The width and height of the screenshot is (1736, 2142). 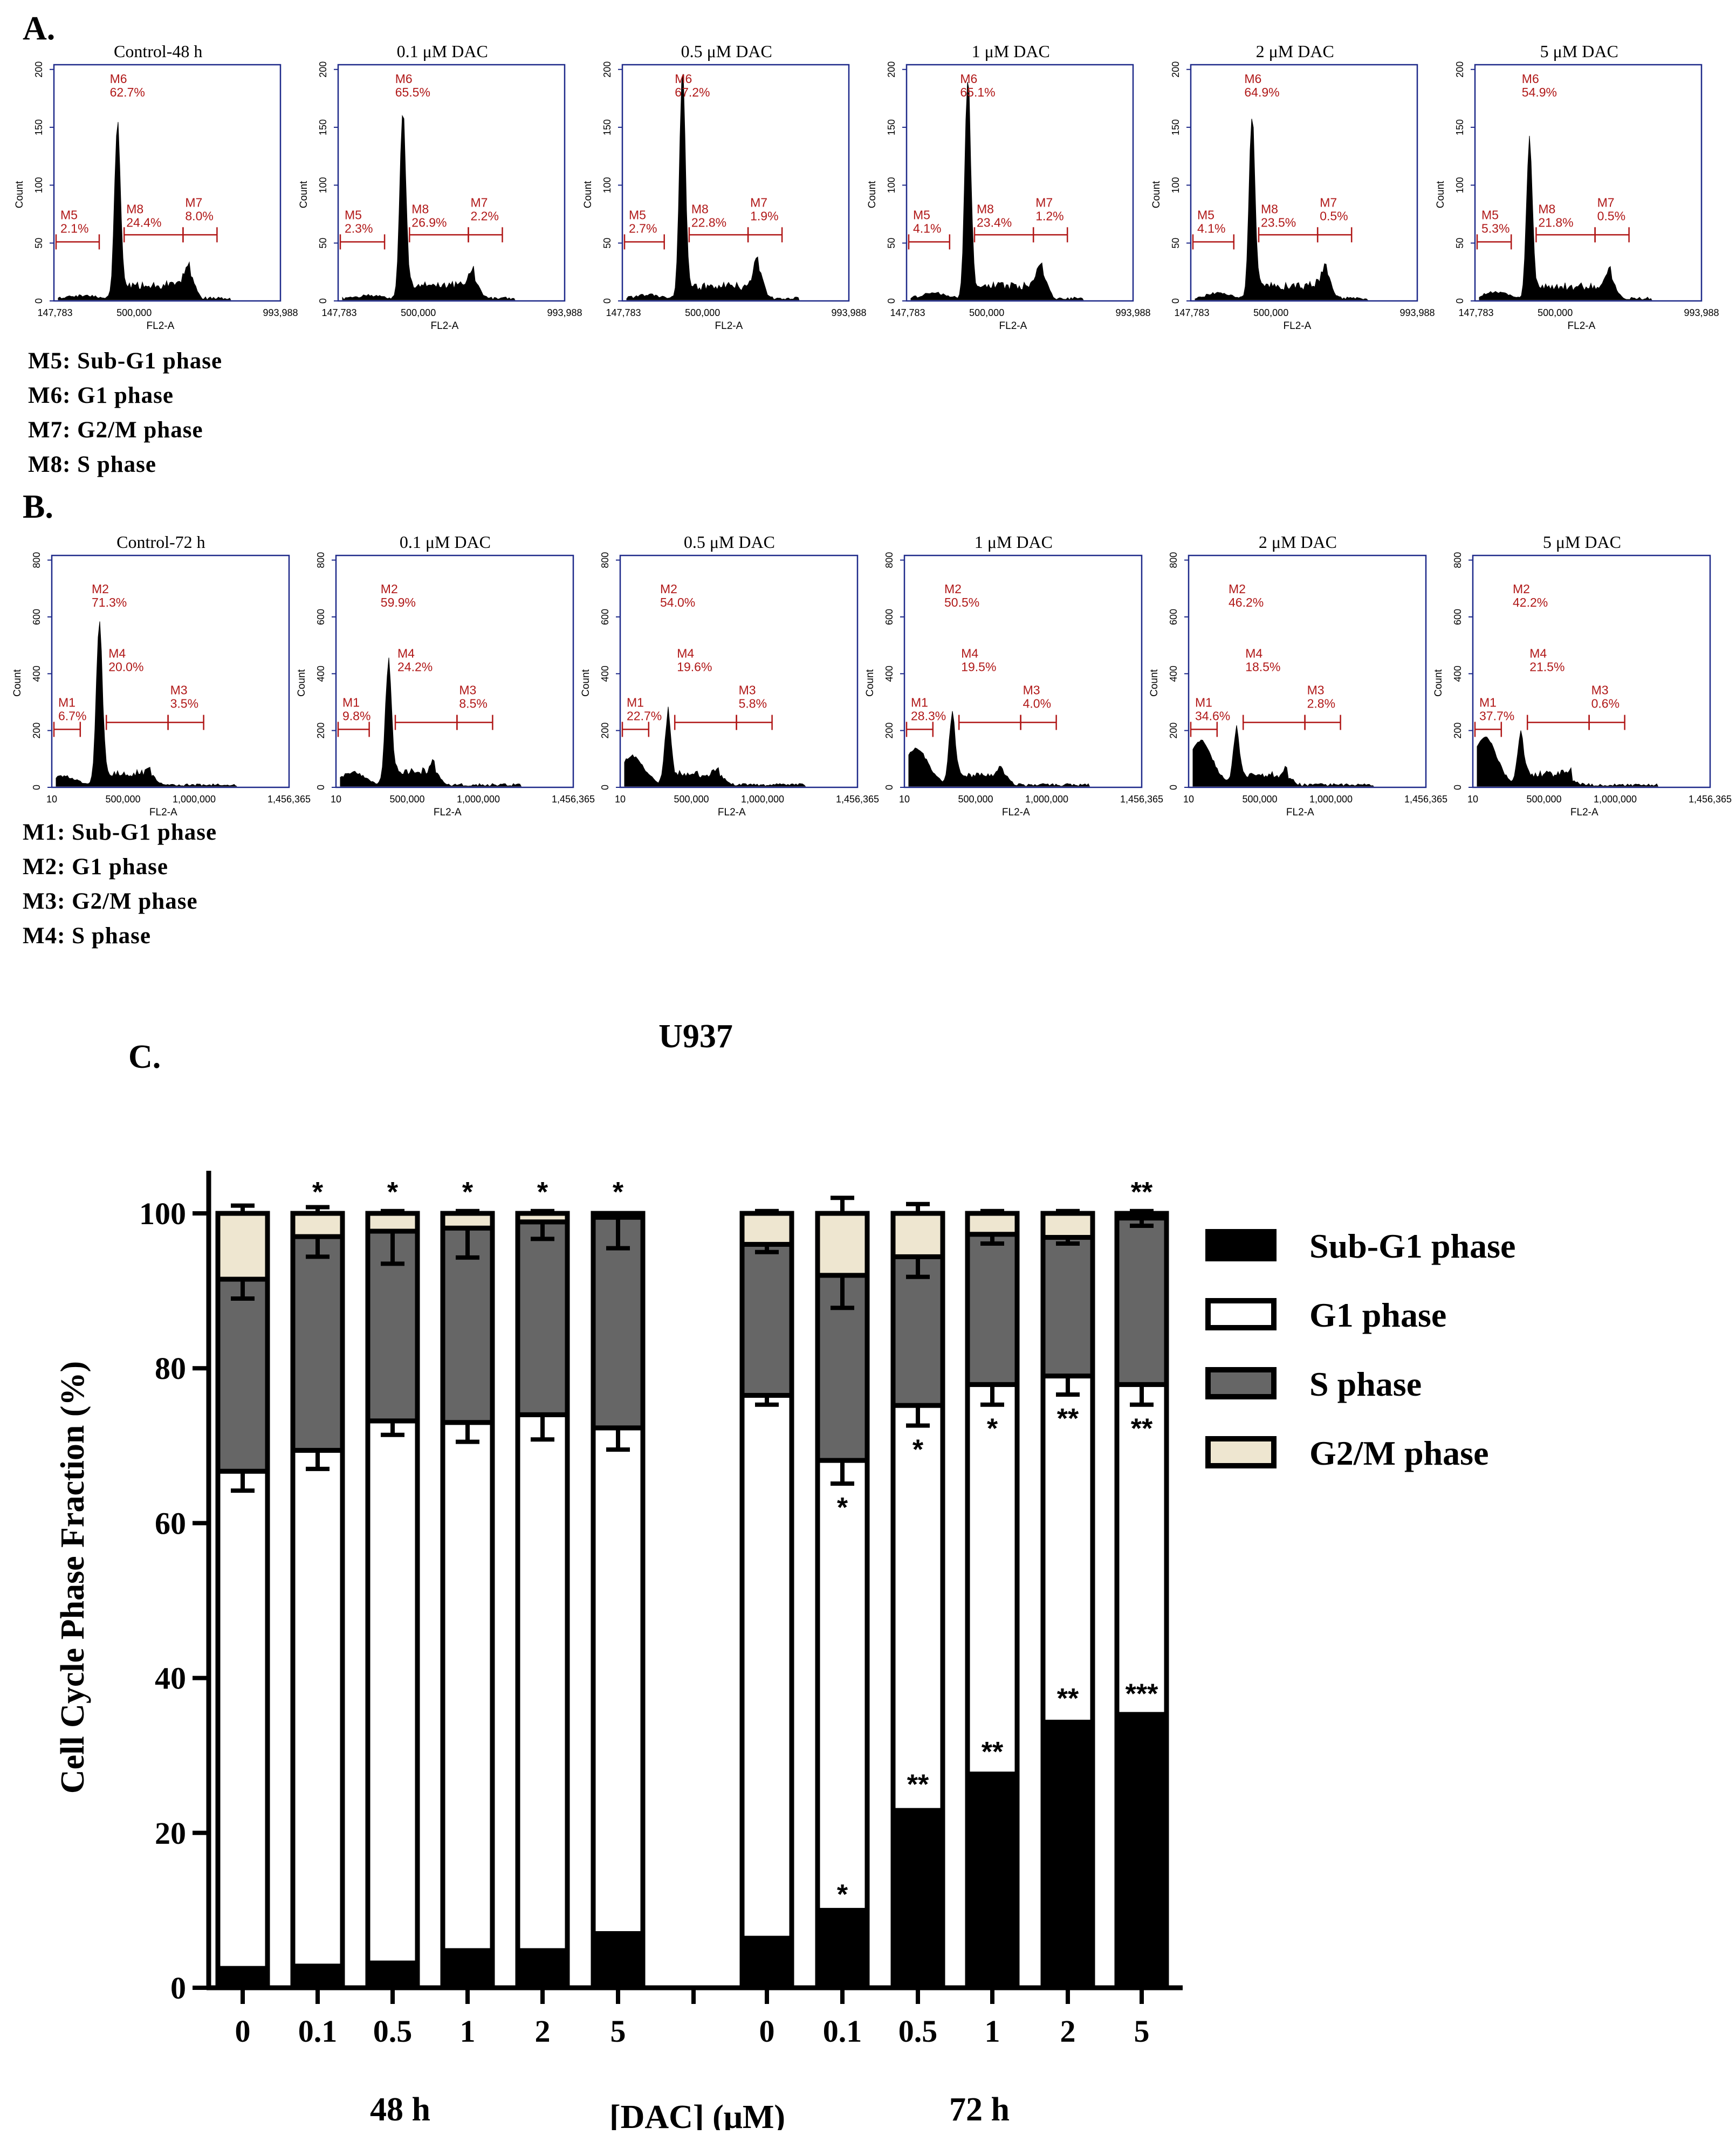 I want to click on y-tick-label: 80, so click(x=171, y=1369).